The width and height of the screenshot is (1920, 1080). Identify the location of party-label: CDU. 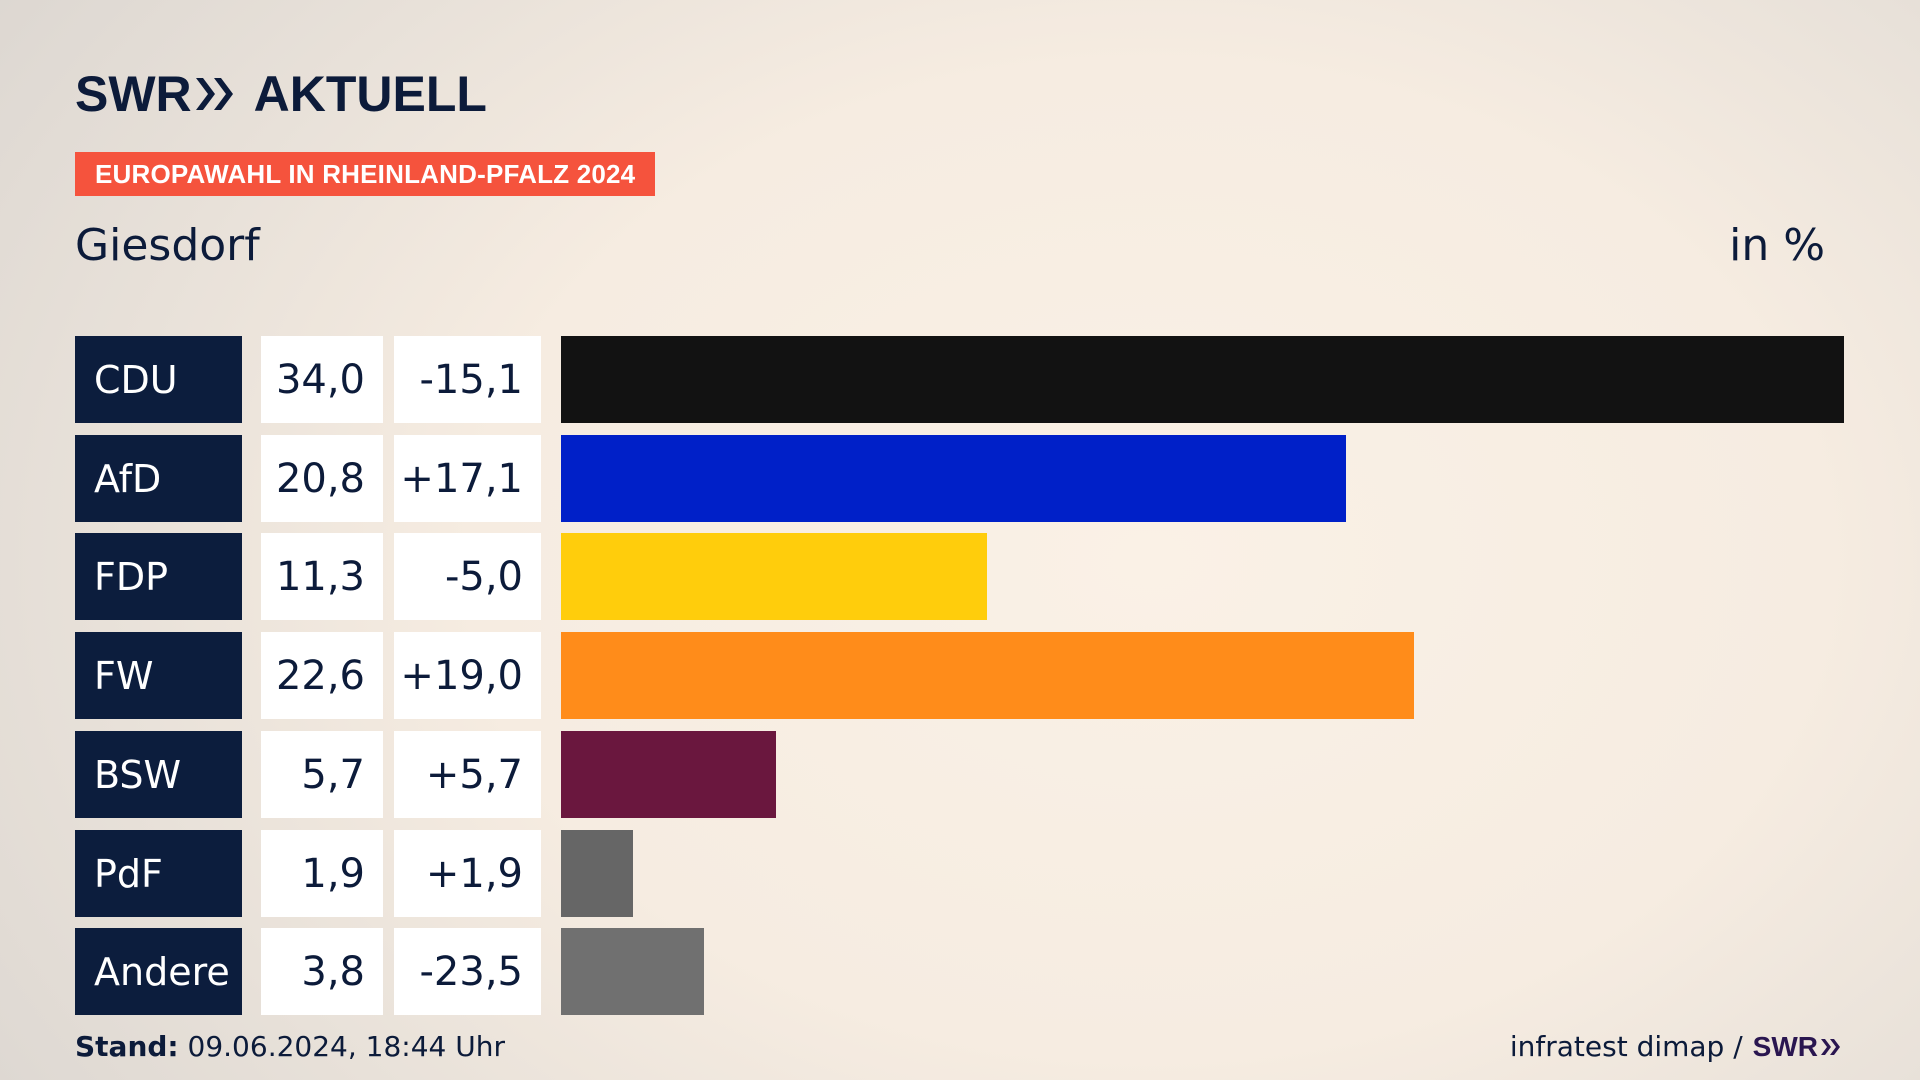
(158, 379).